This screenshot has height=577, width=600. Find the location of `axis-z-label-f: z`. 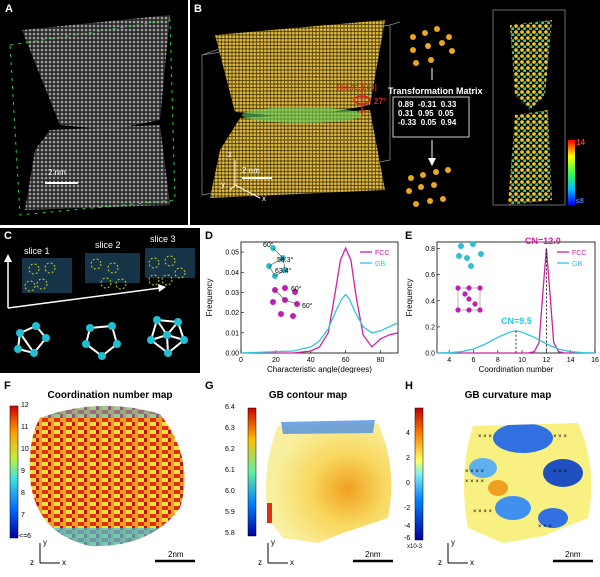

axis-z-label-f: z is located at coordinates (32, 562).